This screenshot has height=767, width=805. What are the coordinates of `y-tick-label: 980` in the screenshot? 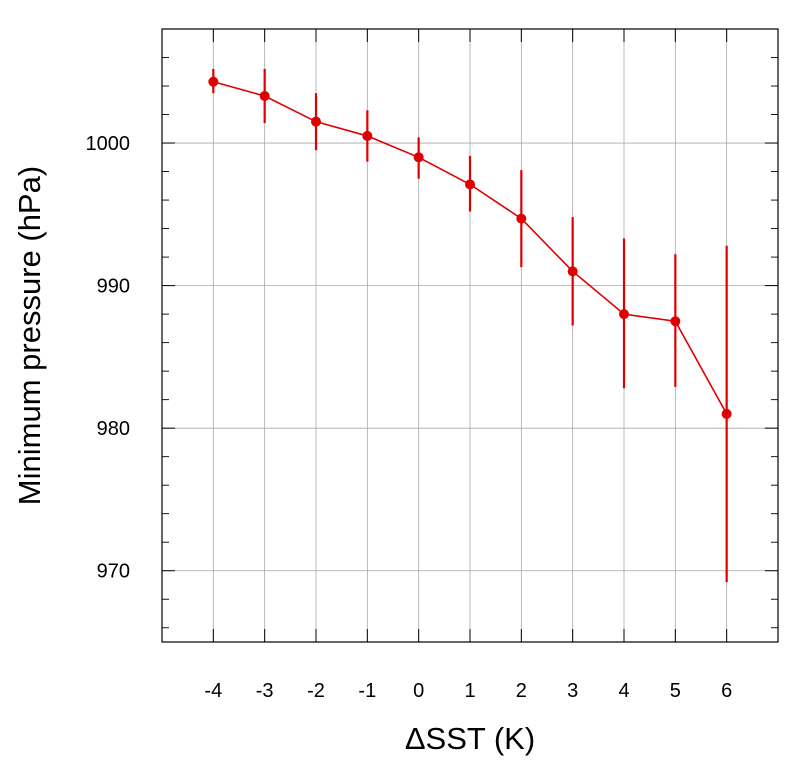 It's located at (113, 429).